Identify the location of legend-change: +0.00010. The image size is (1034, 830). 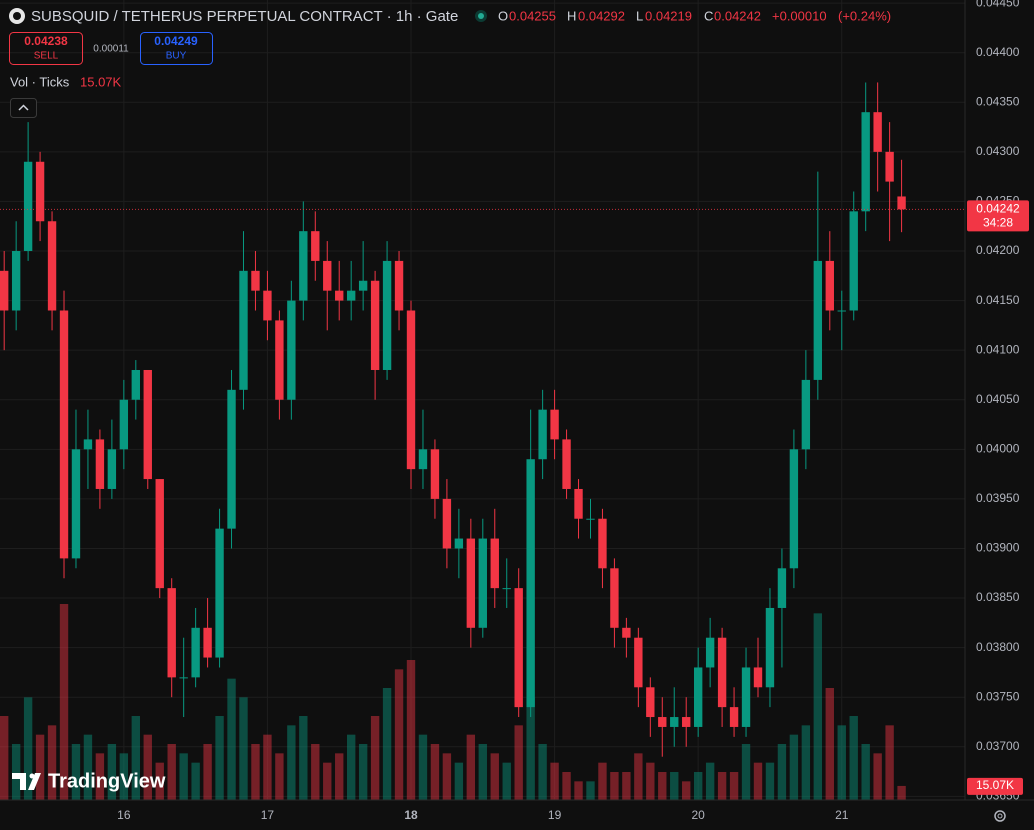
(799, 15).